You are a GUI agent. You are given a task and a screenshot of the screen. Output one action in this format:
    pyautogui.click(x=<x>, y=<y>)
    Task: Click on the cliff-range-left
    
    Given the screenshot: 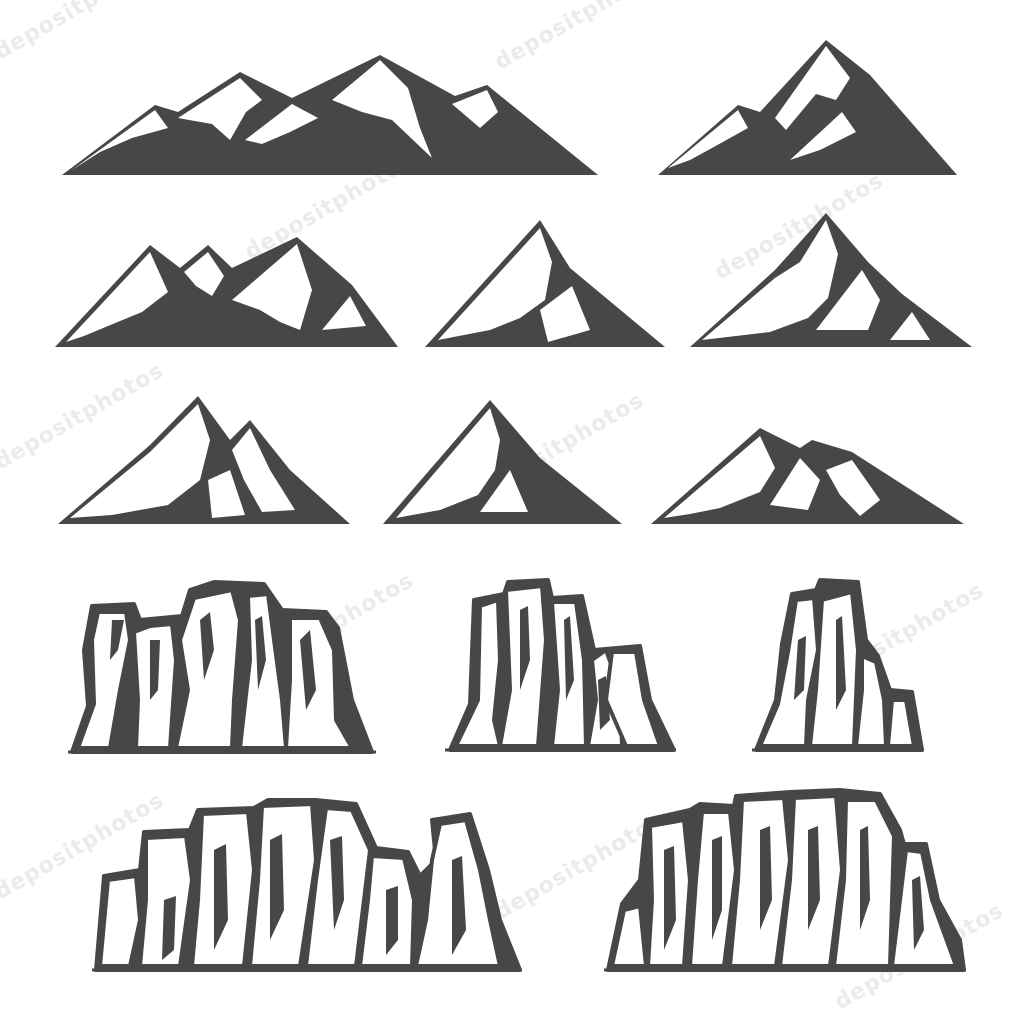 What is the action you would take?
    pyautogui.click(x=307, y=885)
    